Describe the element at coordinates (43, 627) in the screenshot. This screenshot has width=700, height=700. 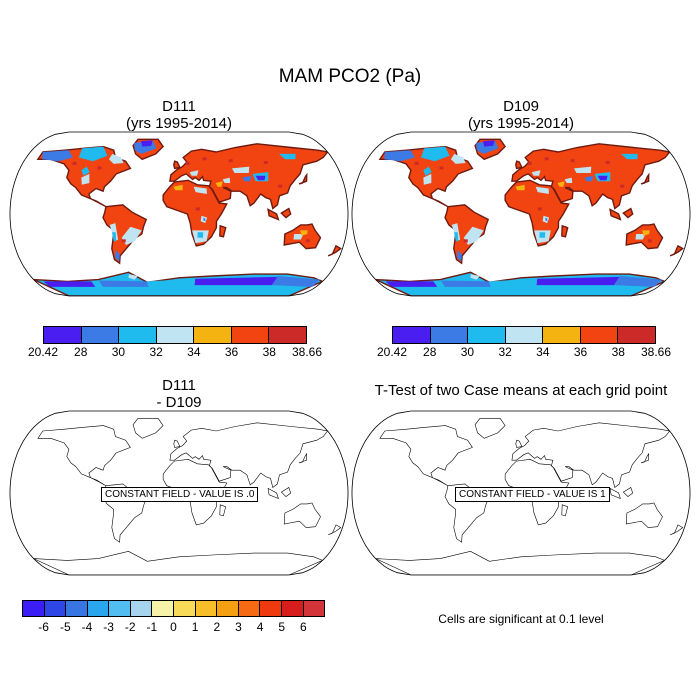
I see `colorbar-tick-label: -6` at that location.